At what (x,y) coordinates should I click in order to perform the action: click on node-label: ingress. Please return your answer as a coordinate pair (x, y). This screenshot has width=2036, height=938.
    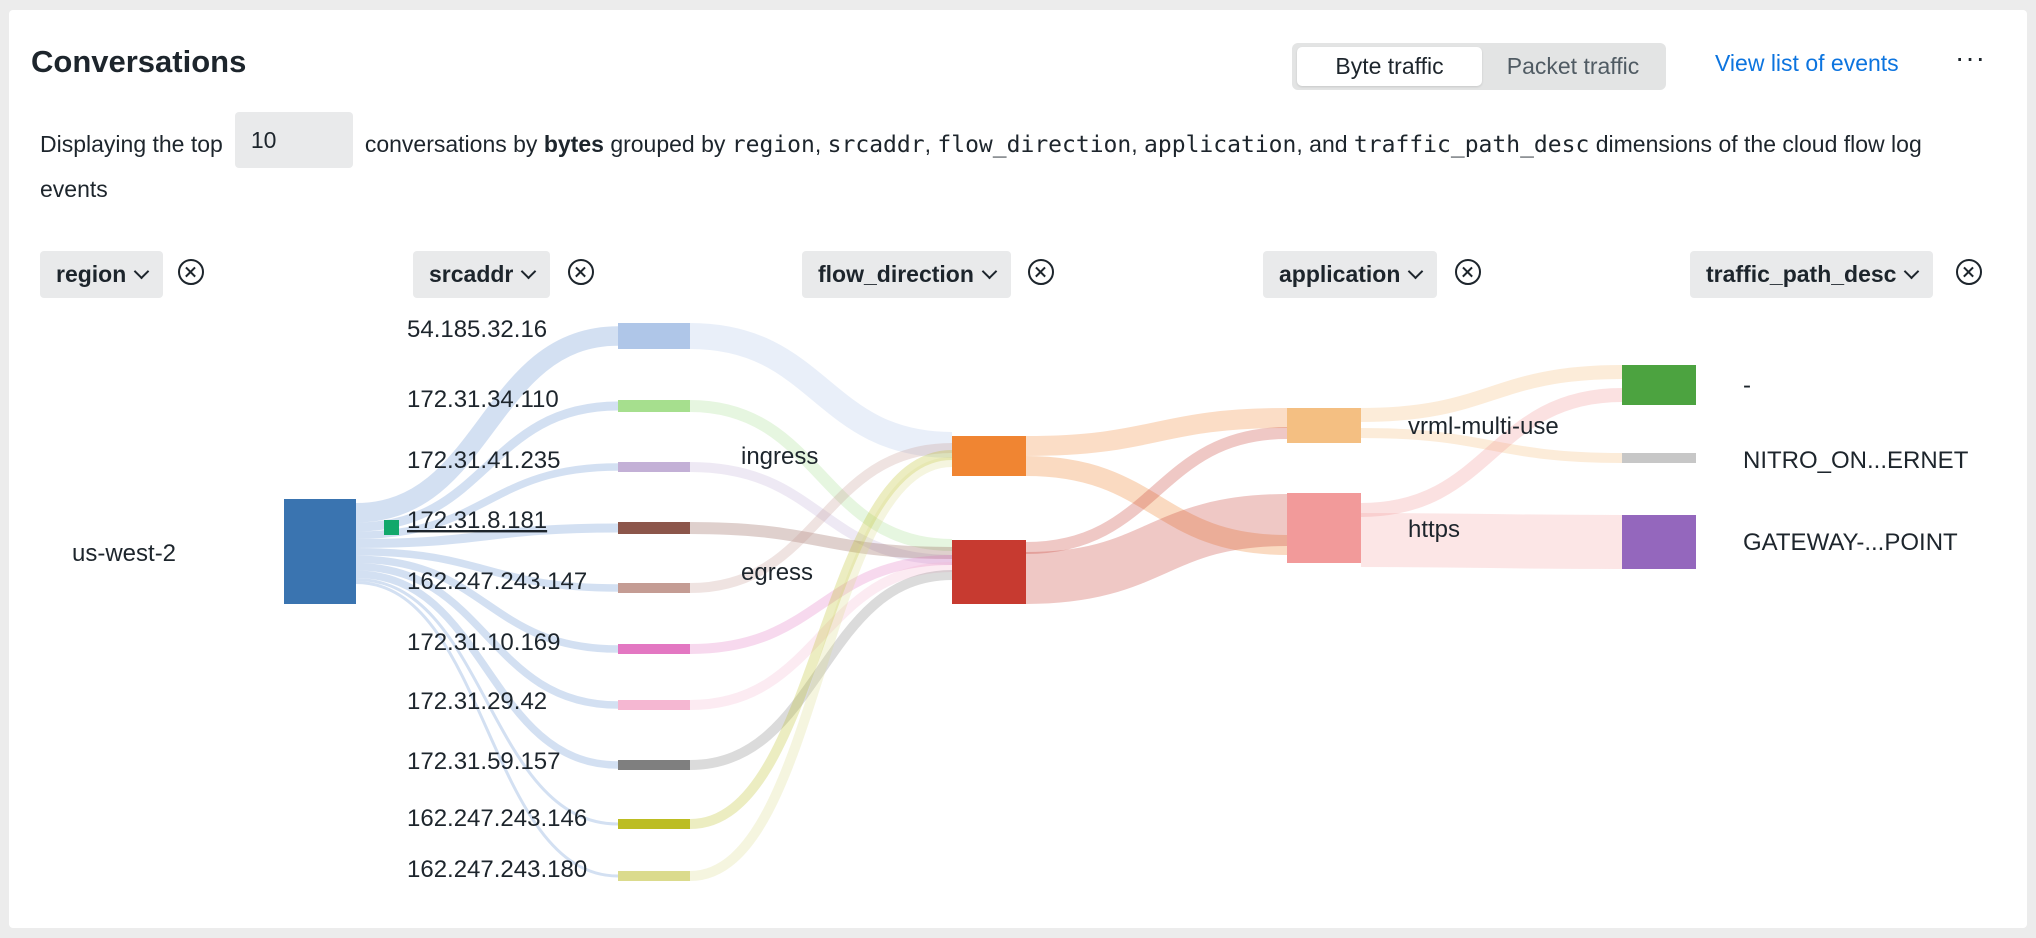
    Looking at the image, I should click on (779, 456).